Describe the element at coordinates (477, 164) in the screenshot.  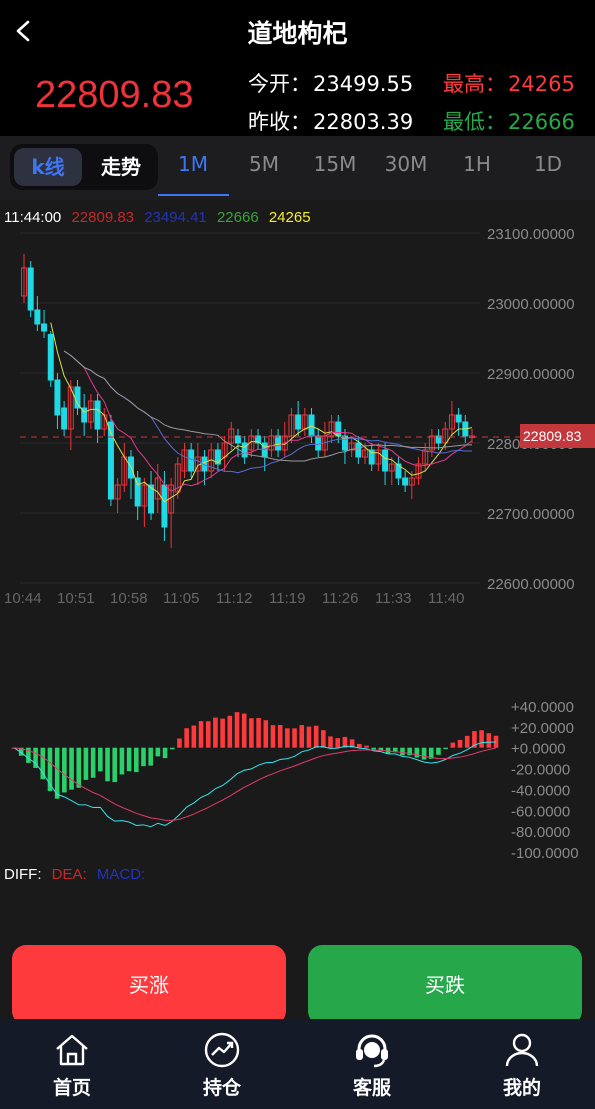
I see `timeframe-1h: 1H` at that location.